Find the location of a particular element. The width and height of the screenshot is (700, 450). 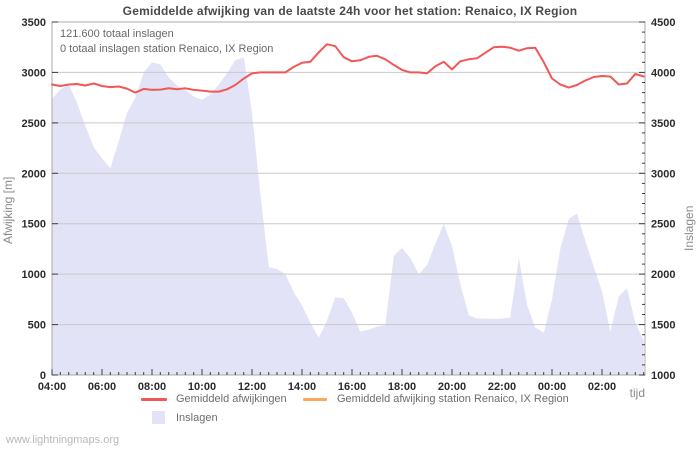

x-tick-label: 06:00 is located at coordinates (102, 387).